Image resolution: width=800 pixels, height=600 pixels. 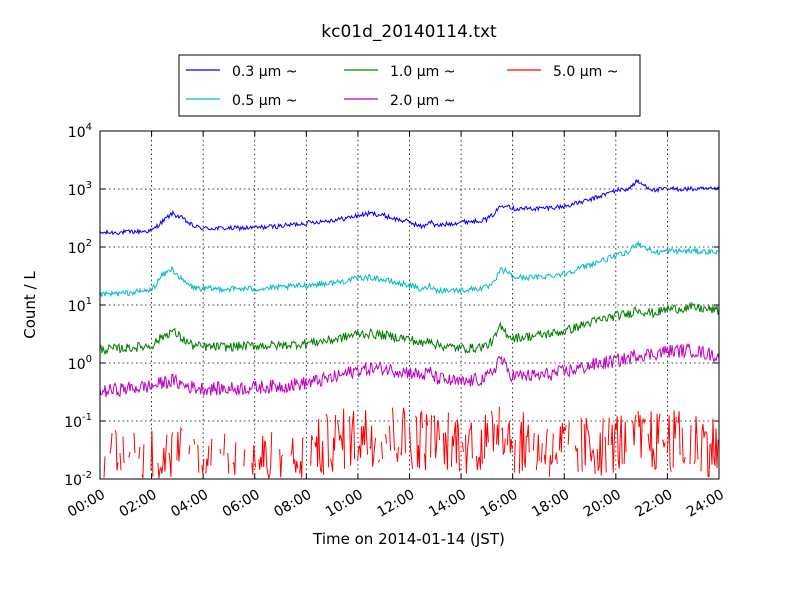 What do you see at coordinates (264, 101) in the screenshot?
I see `legend-label: 0.5 μm ~` at bounding box center [264, 101].